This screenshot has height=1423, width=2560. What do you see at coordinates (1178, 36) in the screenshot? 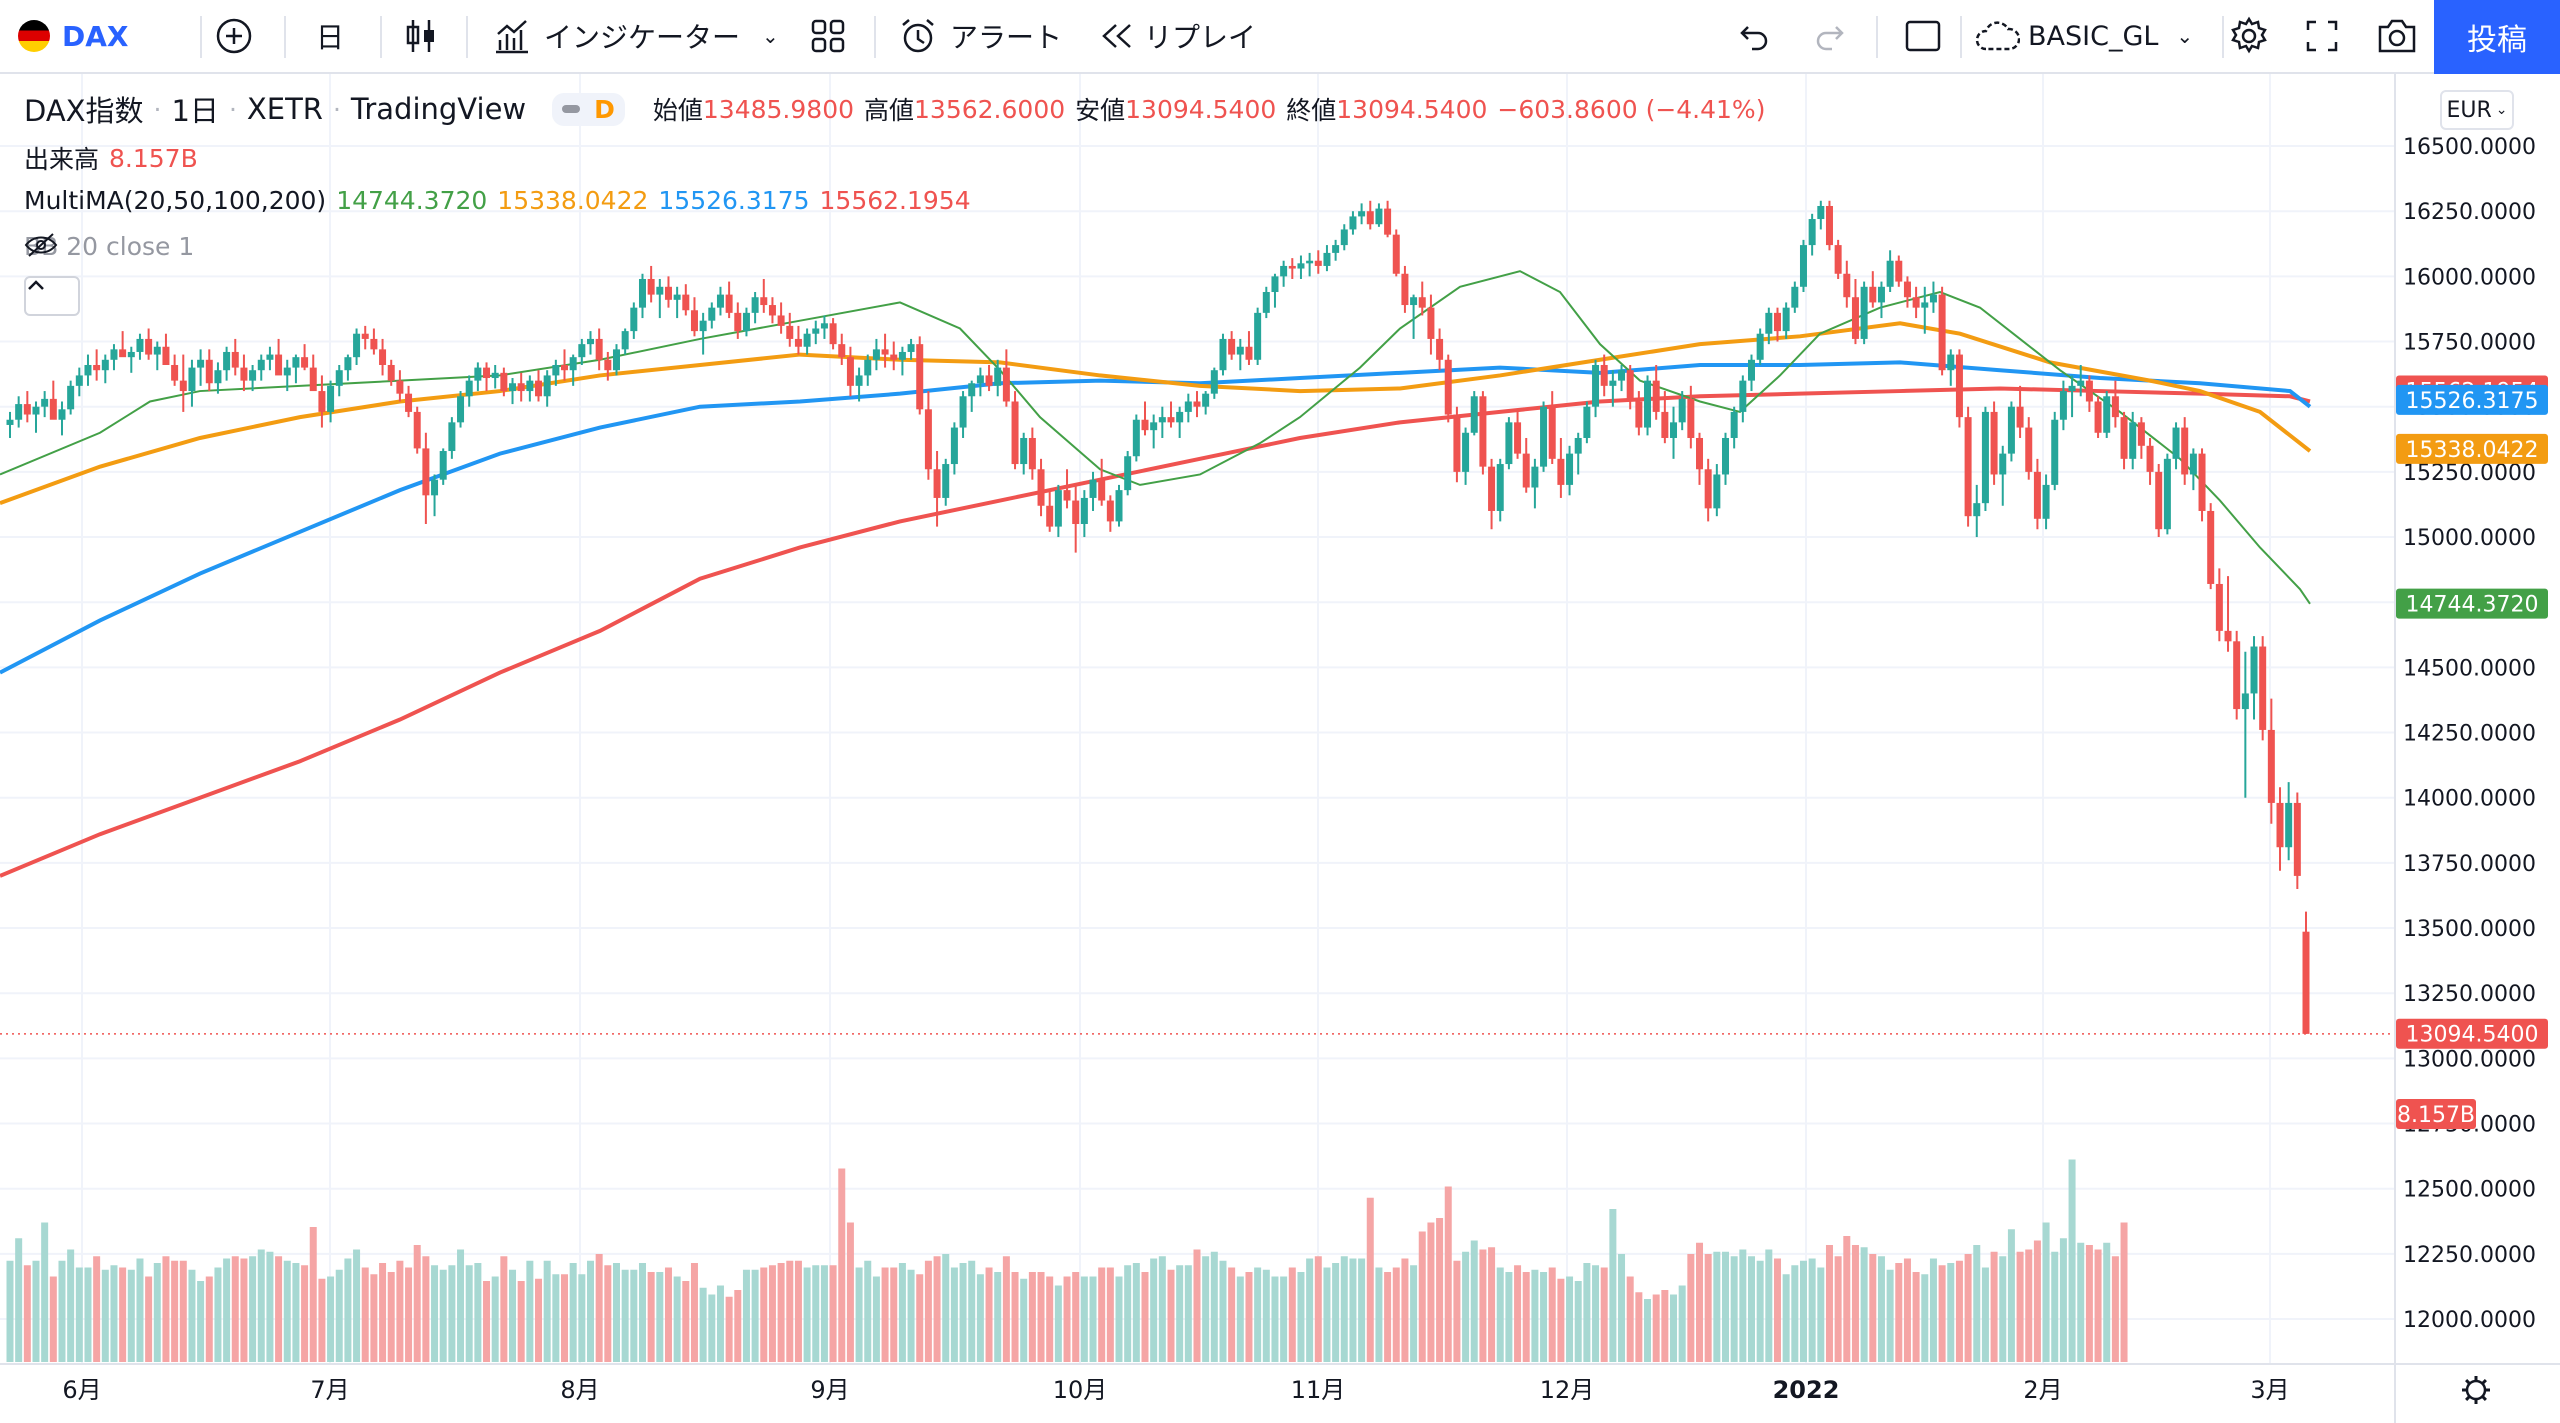
I see `replay-button: リプレイ` at bounding box center [1178, 36].